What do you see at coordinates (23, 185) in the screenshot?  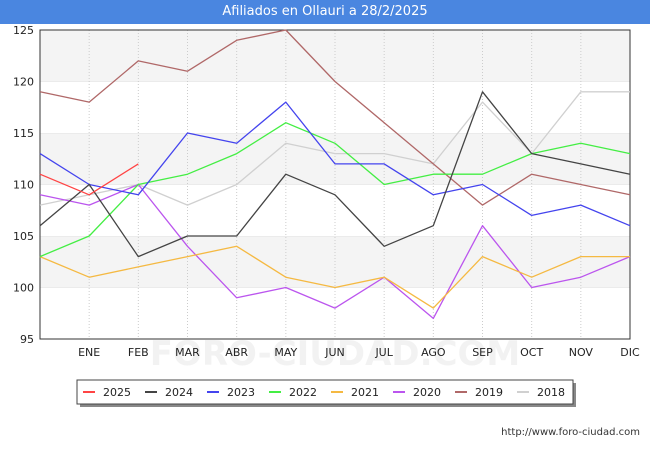 I see `y-tick-label: 110` at bounding box center [23, 185].